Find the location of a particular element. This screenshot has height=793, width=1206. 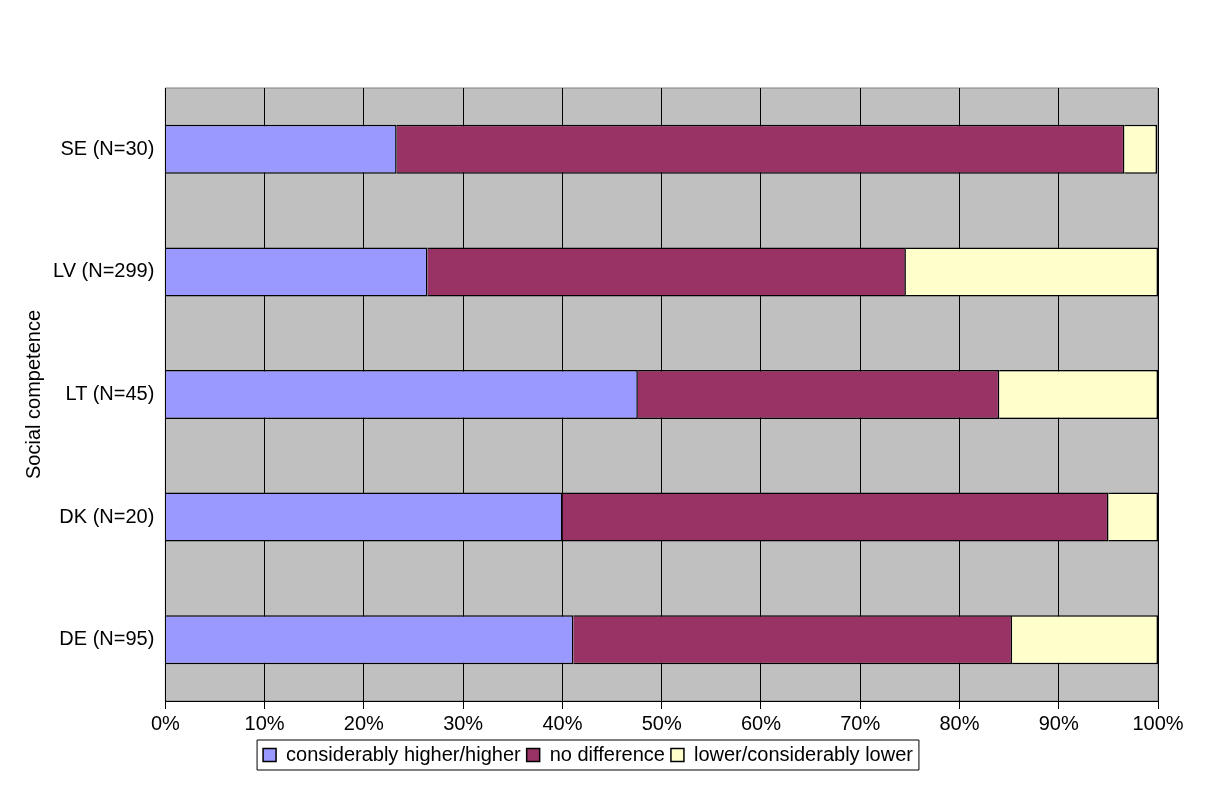

y-tick-label: LV (N=299) is located at coordinates (103, 270).